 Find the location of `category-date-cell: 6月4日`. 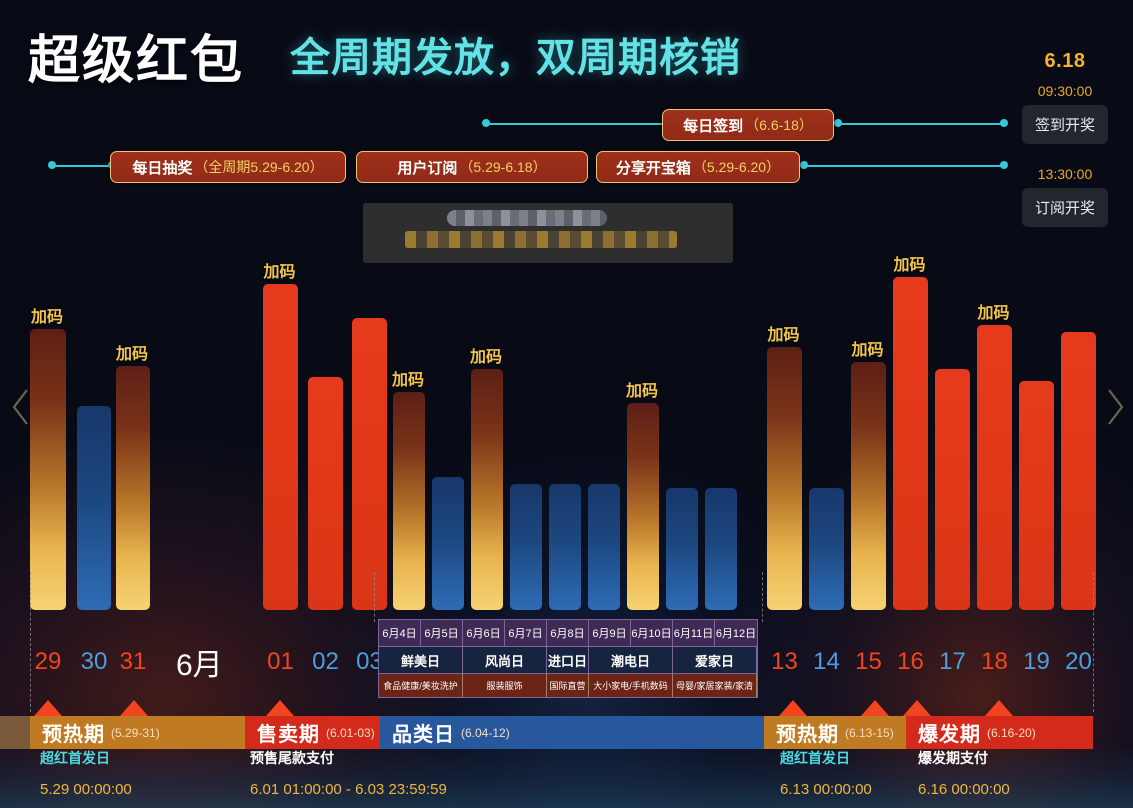

category-date-cell: 6月4日 is located at coordinates (400, 633).